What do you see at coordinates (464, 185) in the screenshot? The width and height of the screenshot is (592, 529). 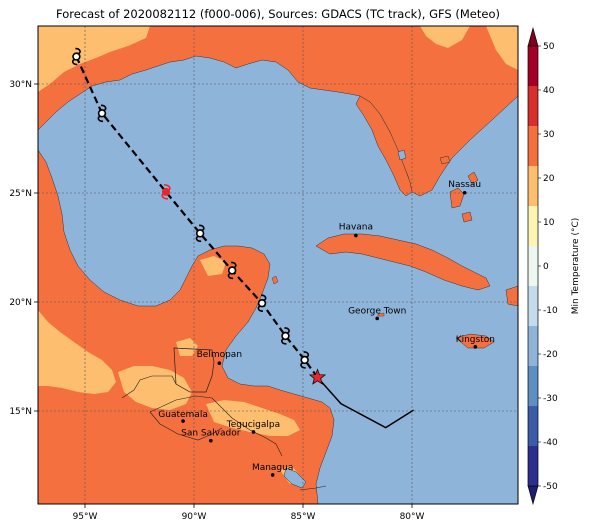 I see `city-label: Nassau` at bounding box center [464, 185].